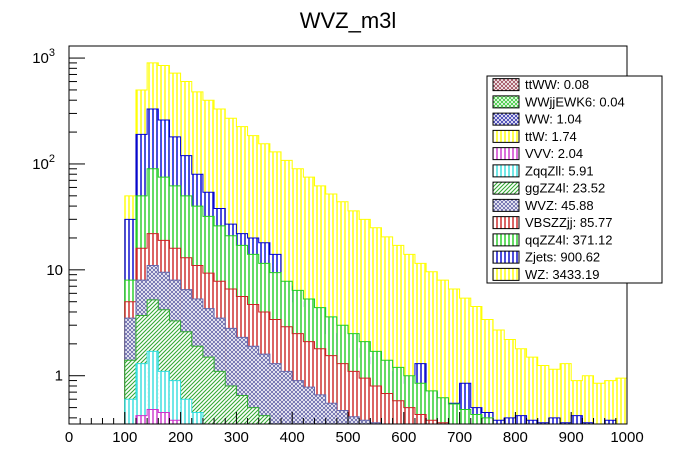  What do you see at coordinates (568, 239) in the screenshot?
I see `legend-label: qqZZ4l: 371.12` at bounding box center [568, 239].